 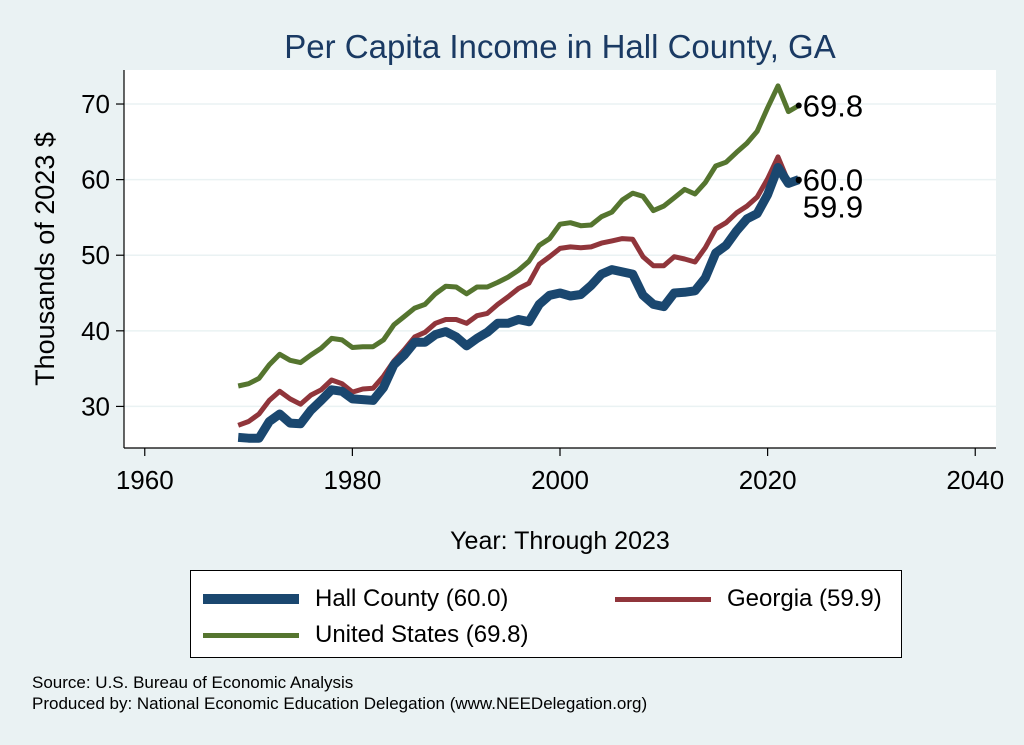 I want to click on y-tick-label-70: 70, so click(x=95, y=104).